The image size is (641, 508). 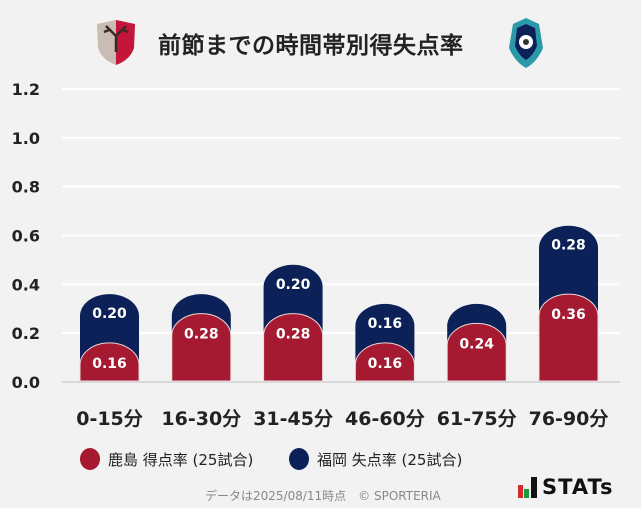 I want to click on y-tick-label: 1.0, so click(x=26, y=138).